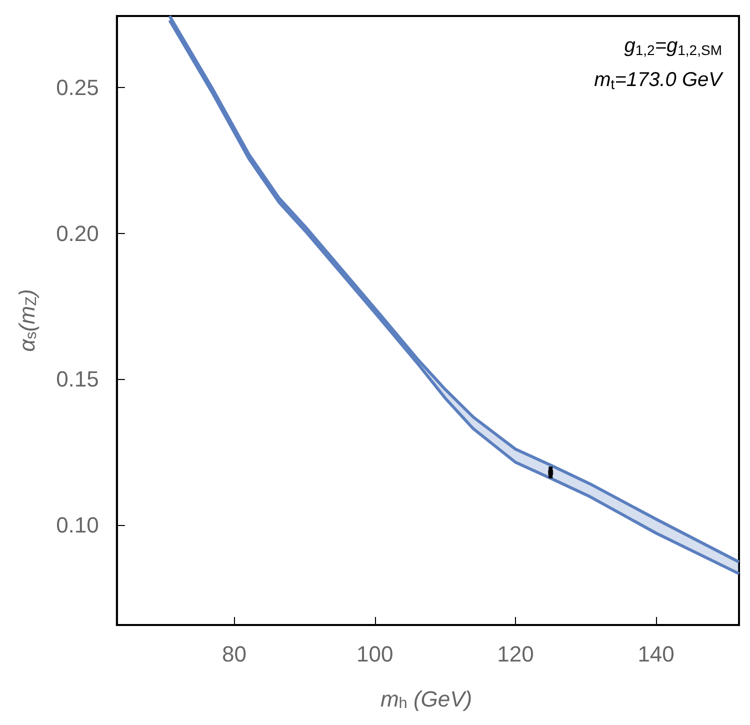  Describe the element at coordinates (656, 654) in the screenshot. I see `x-tick-label: 140` at that location.